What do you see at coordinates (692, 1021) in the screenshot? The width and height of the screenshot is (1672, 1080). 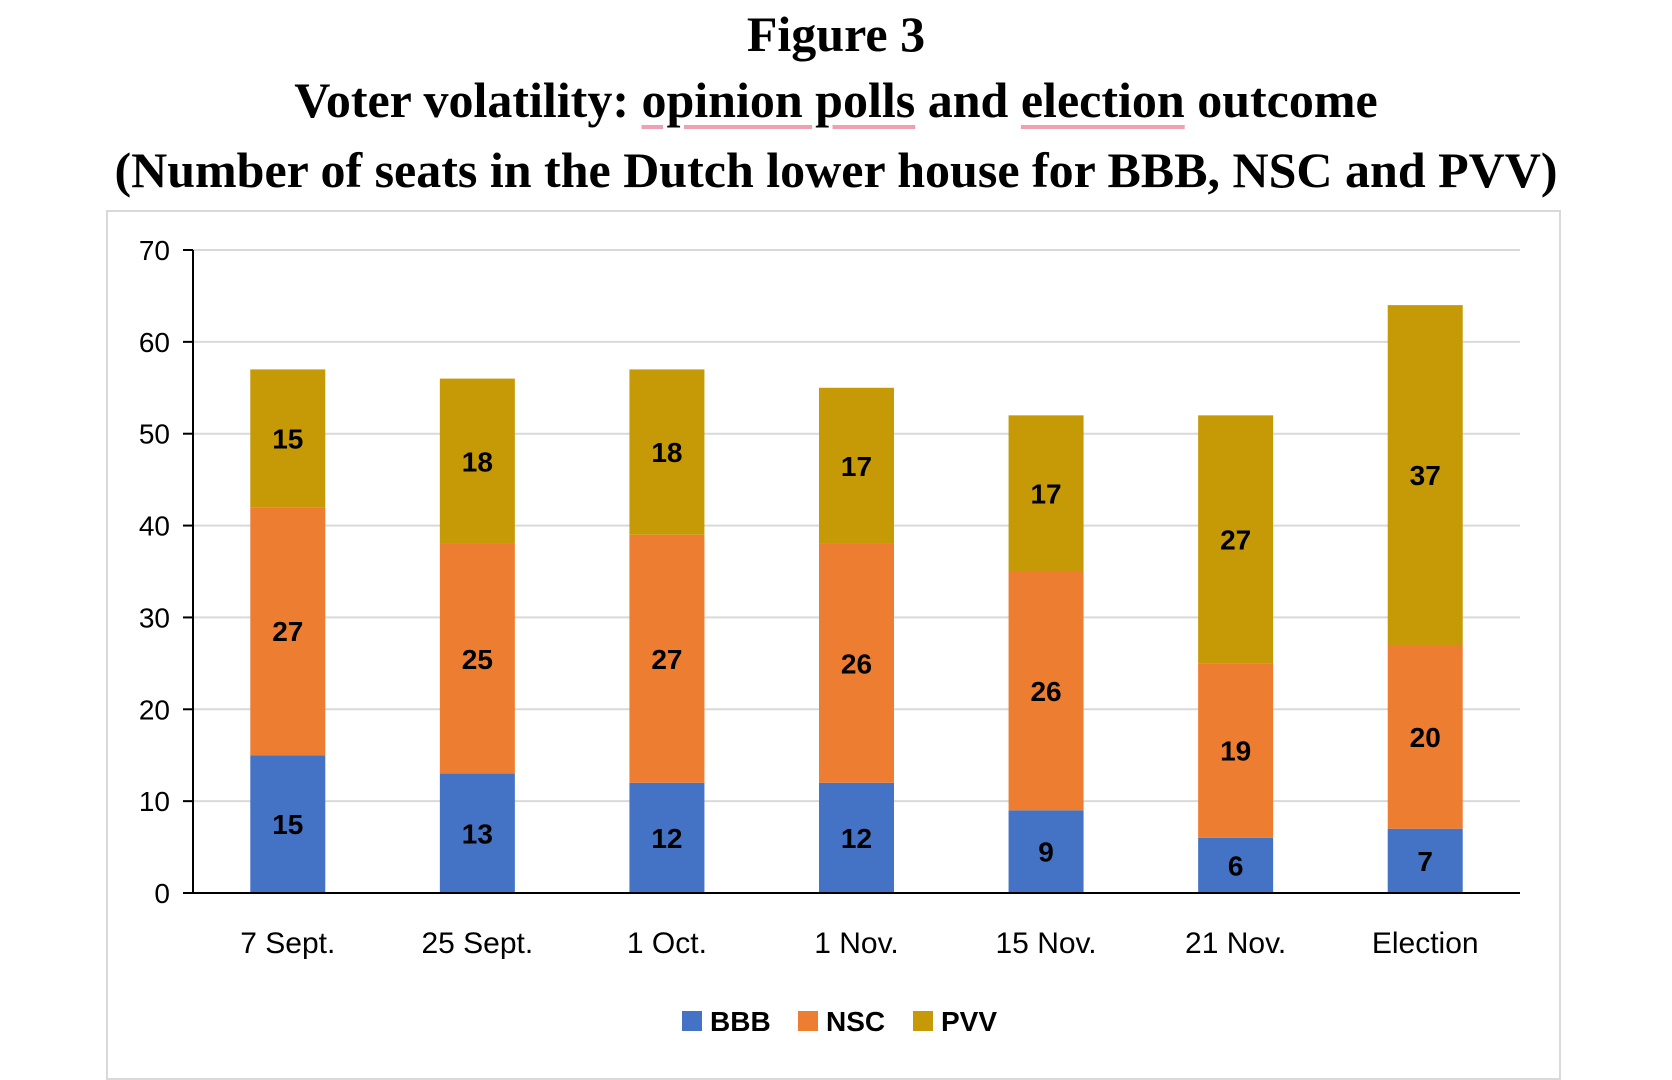 I see `legend-swatch-bbb` at bounding box center [692, 1021].